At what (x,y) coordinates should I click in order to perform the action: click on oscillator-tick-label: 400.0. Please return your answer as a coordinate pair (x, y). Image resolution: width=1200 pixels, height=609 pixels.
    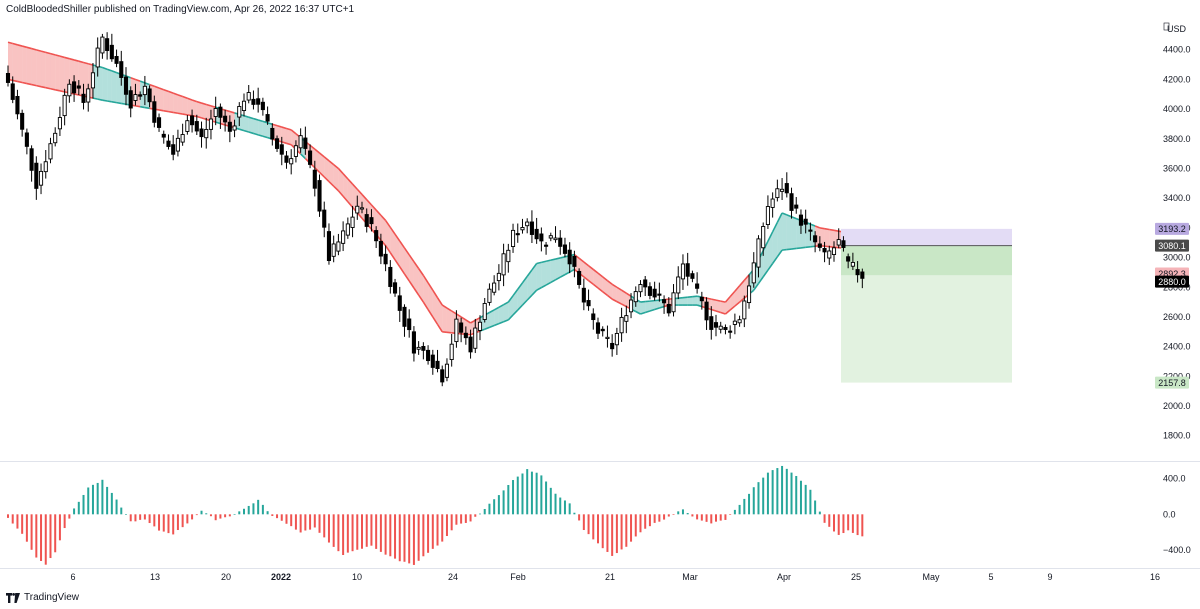
    Looking at the image, I should click on (1174, 479).